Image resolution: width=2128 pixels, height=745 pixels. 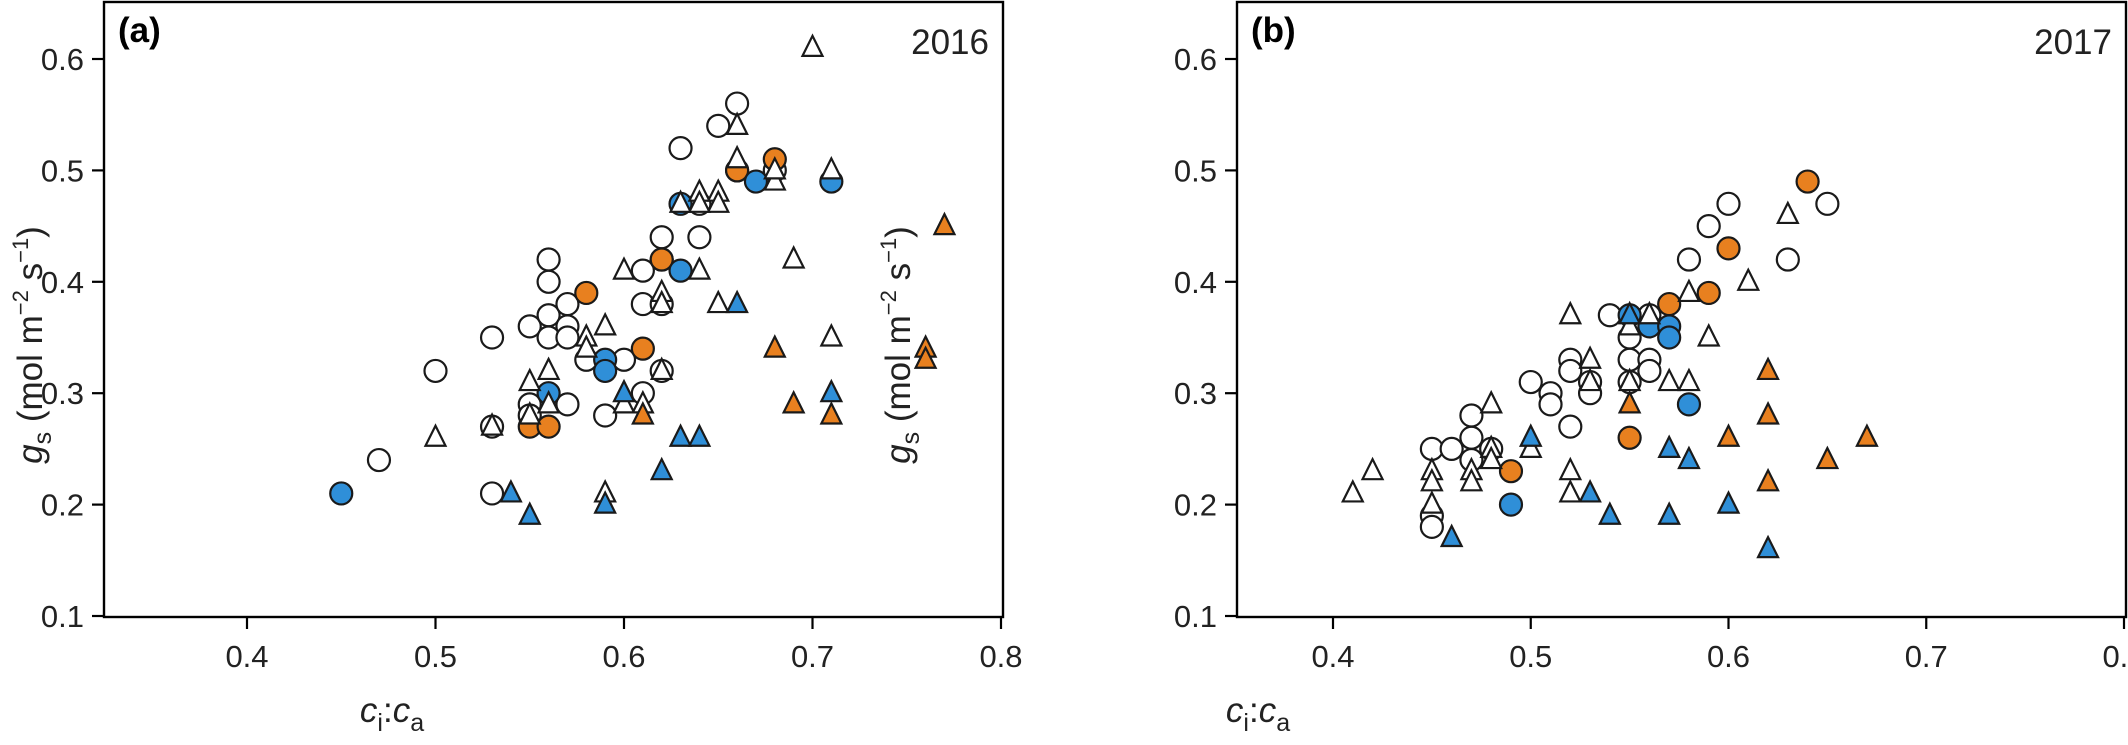 What do you see at coordinates (1195, 505) in the screenshot?
I see `y-tick-label: 0.2` at bounding box center [1195, 505].